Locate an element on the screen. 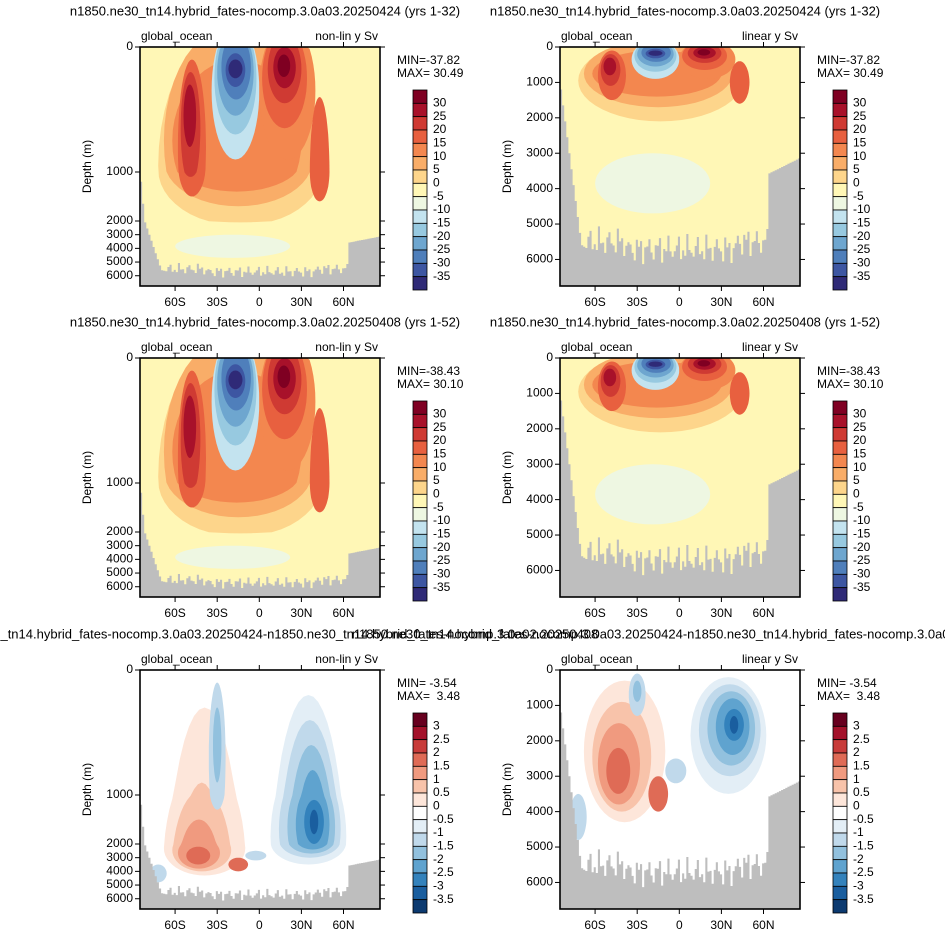 The height and width of the screenshot is (940, 945). colorbar-label: -2 is located at coordinates (438, 859).